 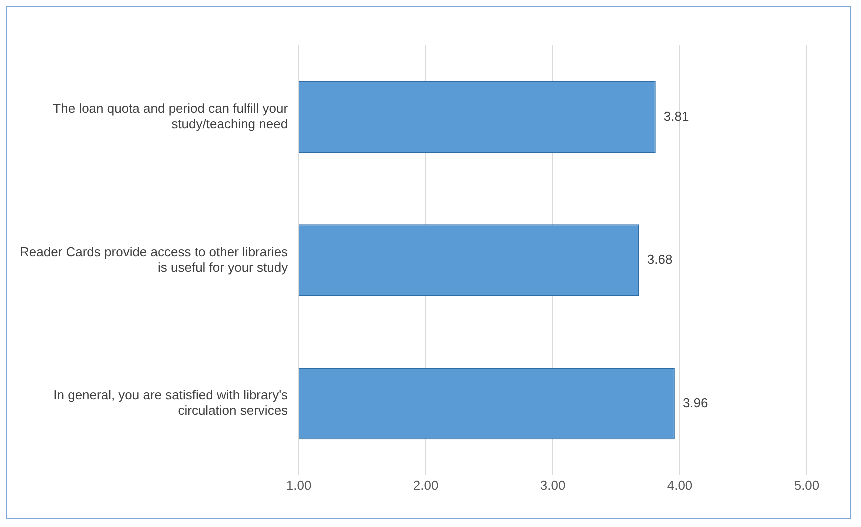 What do you see at coordinates (171, 116) in the screenshot?
I see `y-tick-label: The loan quota and period can fulfill your study/teaching need` at bounding box center [171, 116].